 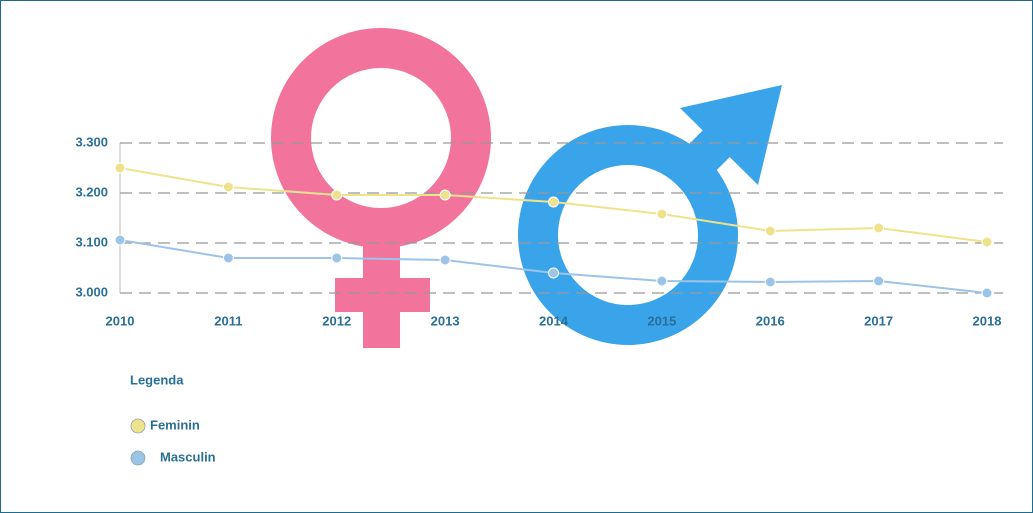 I want to click on legend-label: Feminin, so click(x=175, y=424).